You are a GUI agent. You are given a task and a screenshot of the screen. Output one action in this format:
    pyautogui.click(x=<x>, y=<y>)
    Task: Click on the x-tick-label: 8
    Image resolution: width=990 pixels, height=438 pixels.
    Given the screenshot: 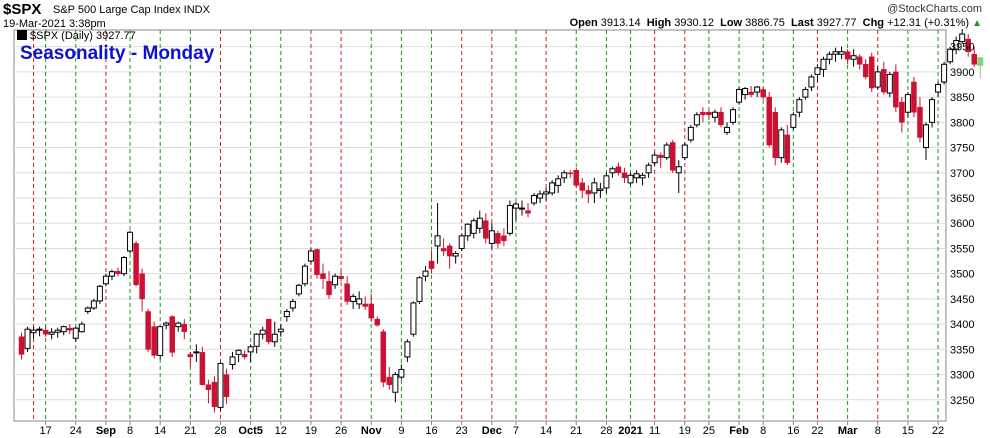 What is the action you would take?
    pyautogui.click(x=878, y=431)
    